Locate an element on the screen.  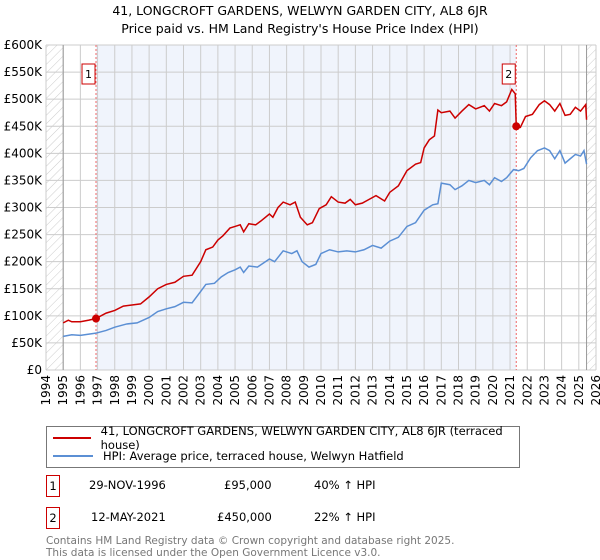
x-tick-label: 2018 is located at coordinates (459, 390).